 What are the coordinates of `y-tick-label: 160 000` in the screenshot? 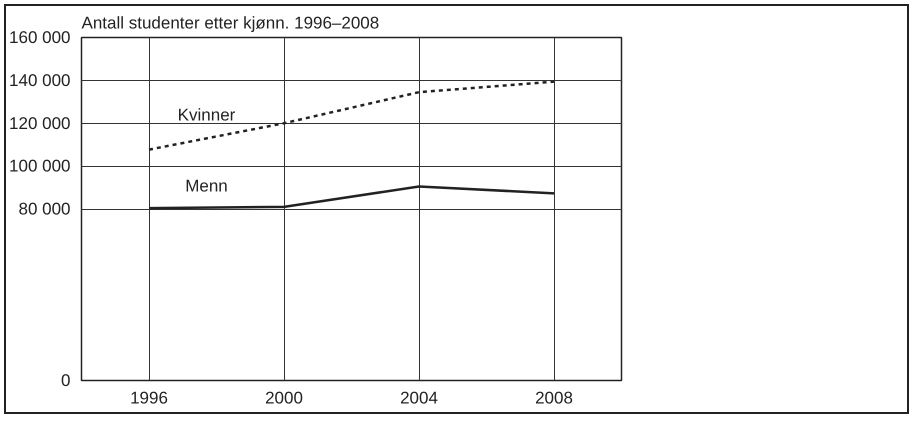 It's located at (39, 37).